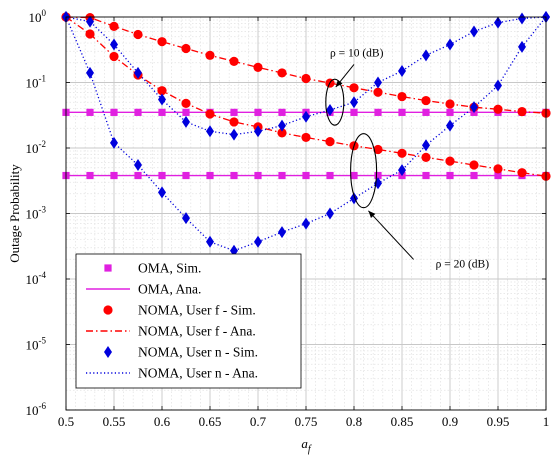  Describe the element at coordinates (450, 421) in the screenshot. I see `x-tick-label: 0.9` at that location.